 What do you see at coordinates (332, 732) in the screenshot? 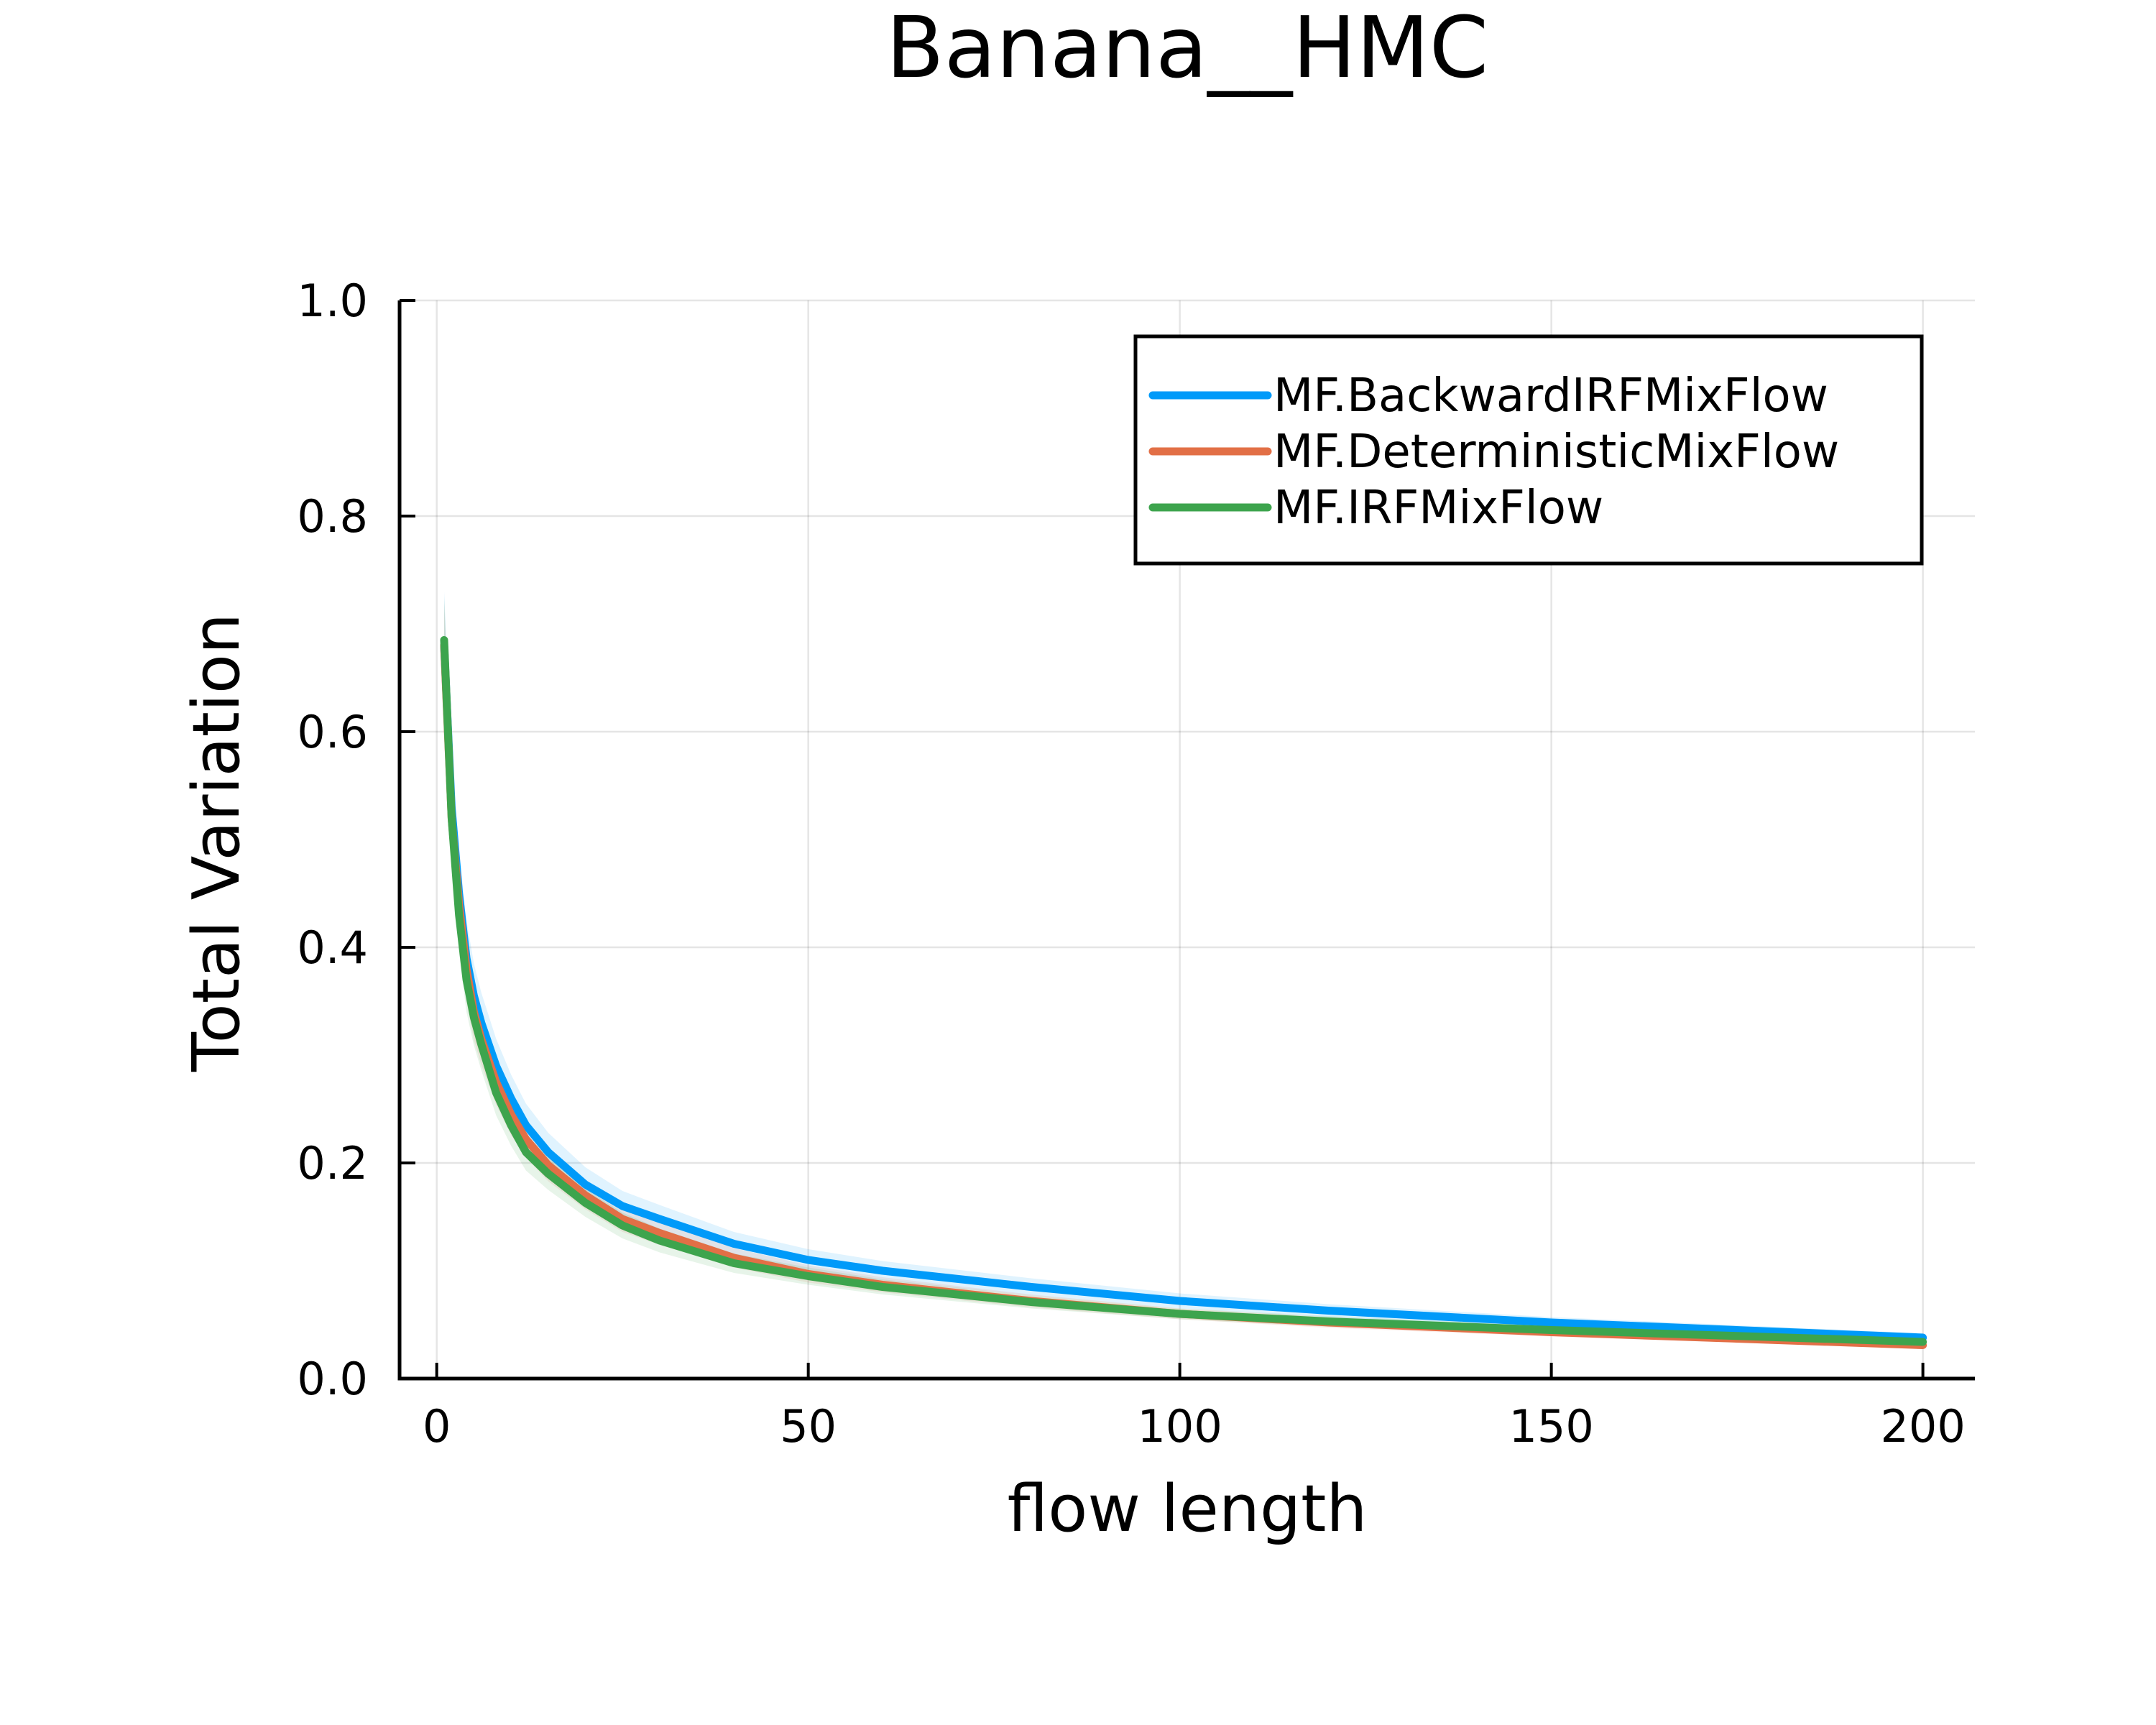
I see `y-tick-label-3: 0.6` at bounding box center [332, 732].